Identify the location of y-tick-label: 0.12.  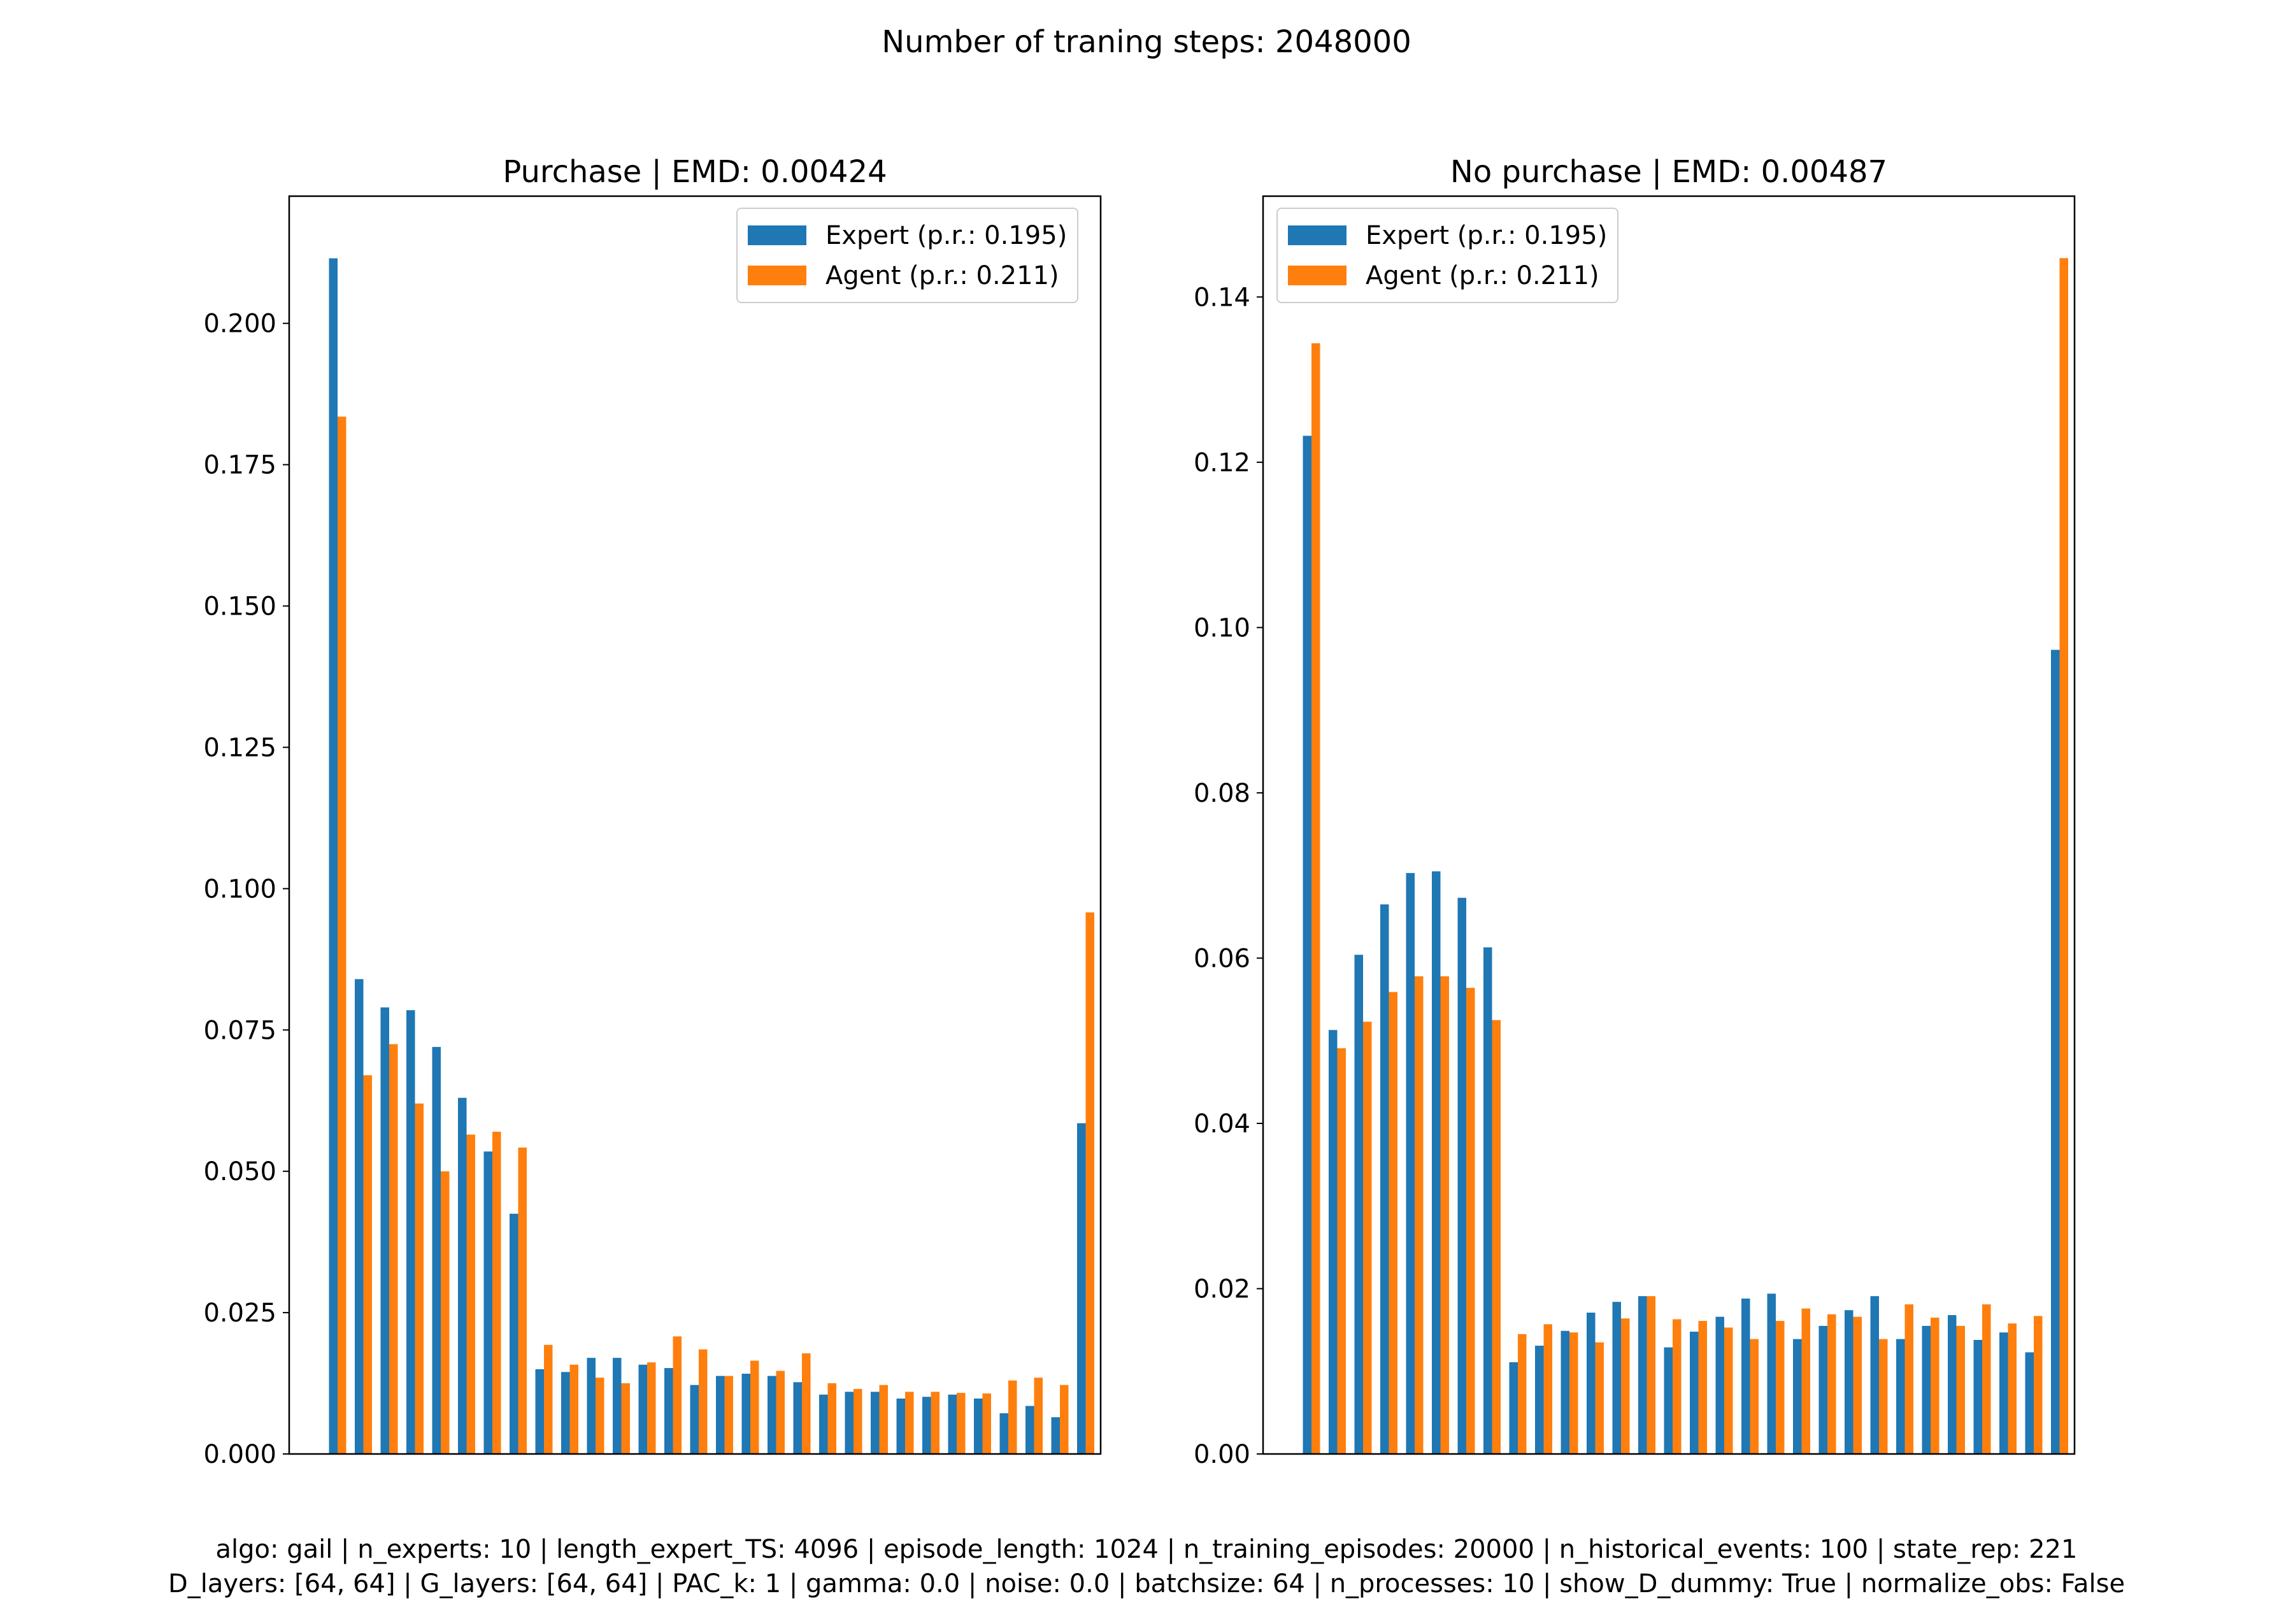
(1222, 463).